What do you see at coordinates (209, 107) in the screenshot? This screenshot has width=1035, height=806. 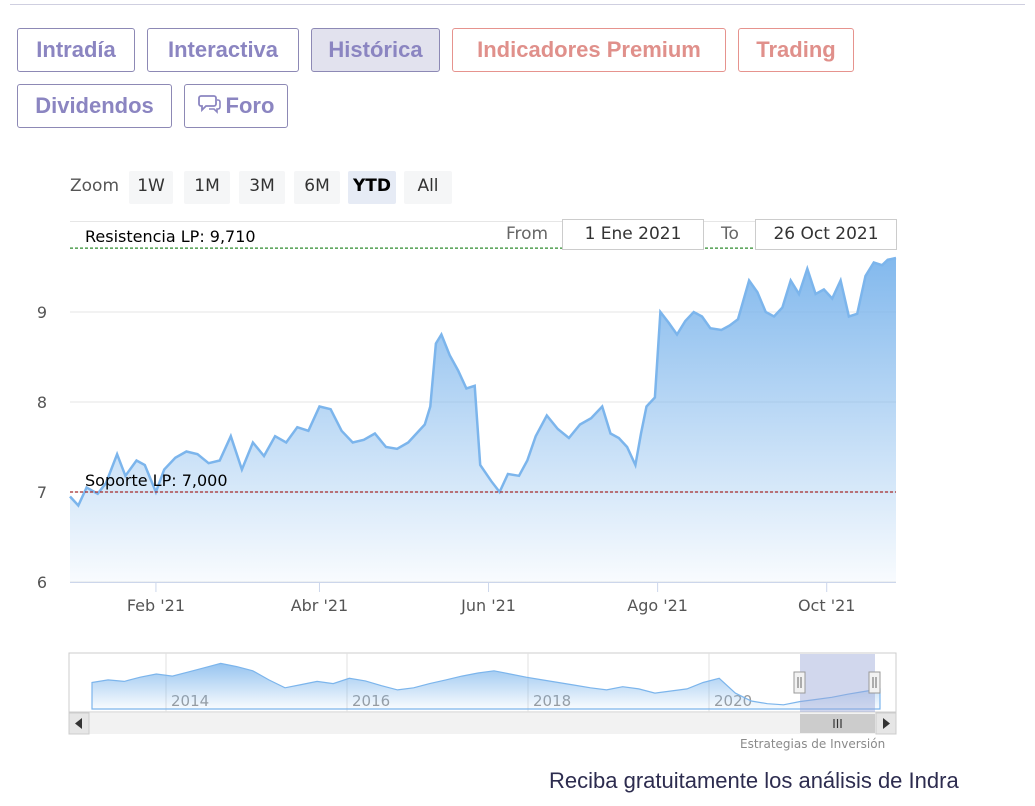 I see `chat-bubbles-icon` at bounding box center [209, 107].